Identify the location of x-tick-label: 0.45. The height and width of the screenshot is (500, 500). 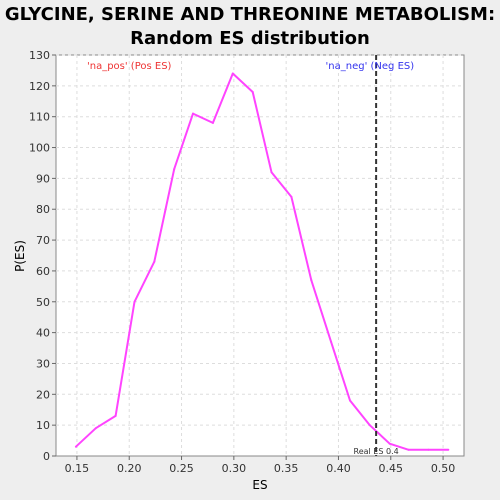
(391, 468).